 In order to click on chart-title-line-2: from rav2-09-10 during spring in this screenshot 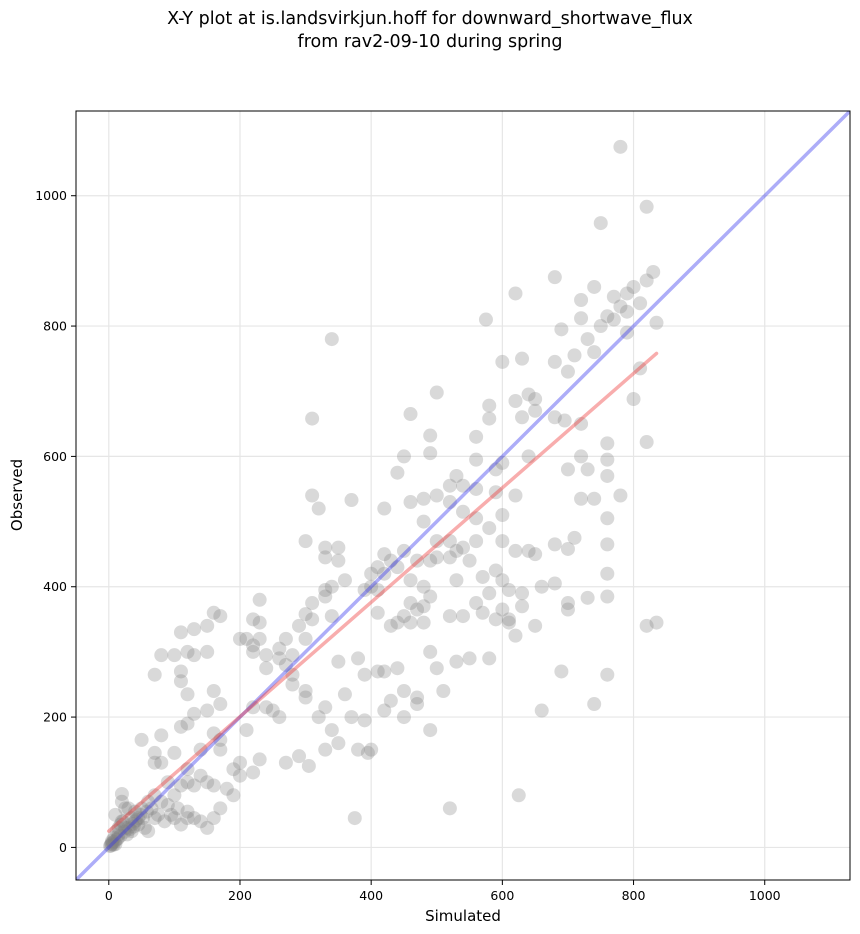, I will do `click(430, 42)`.